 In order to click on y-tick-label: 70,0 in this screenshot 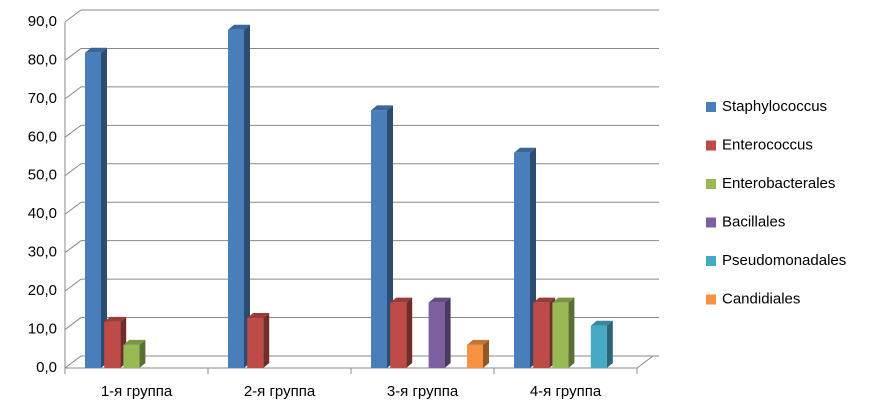, I will do `click(42, 98)`.